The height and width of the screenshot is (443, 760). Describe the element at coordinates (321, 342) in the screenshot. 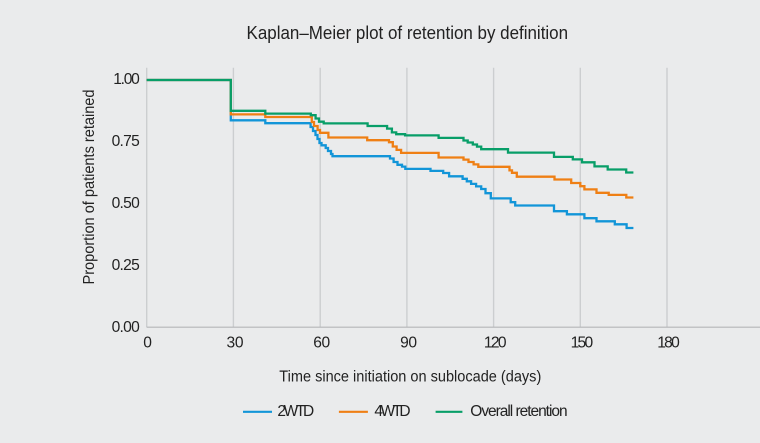

I see `svg-text: 60` at that location.